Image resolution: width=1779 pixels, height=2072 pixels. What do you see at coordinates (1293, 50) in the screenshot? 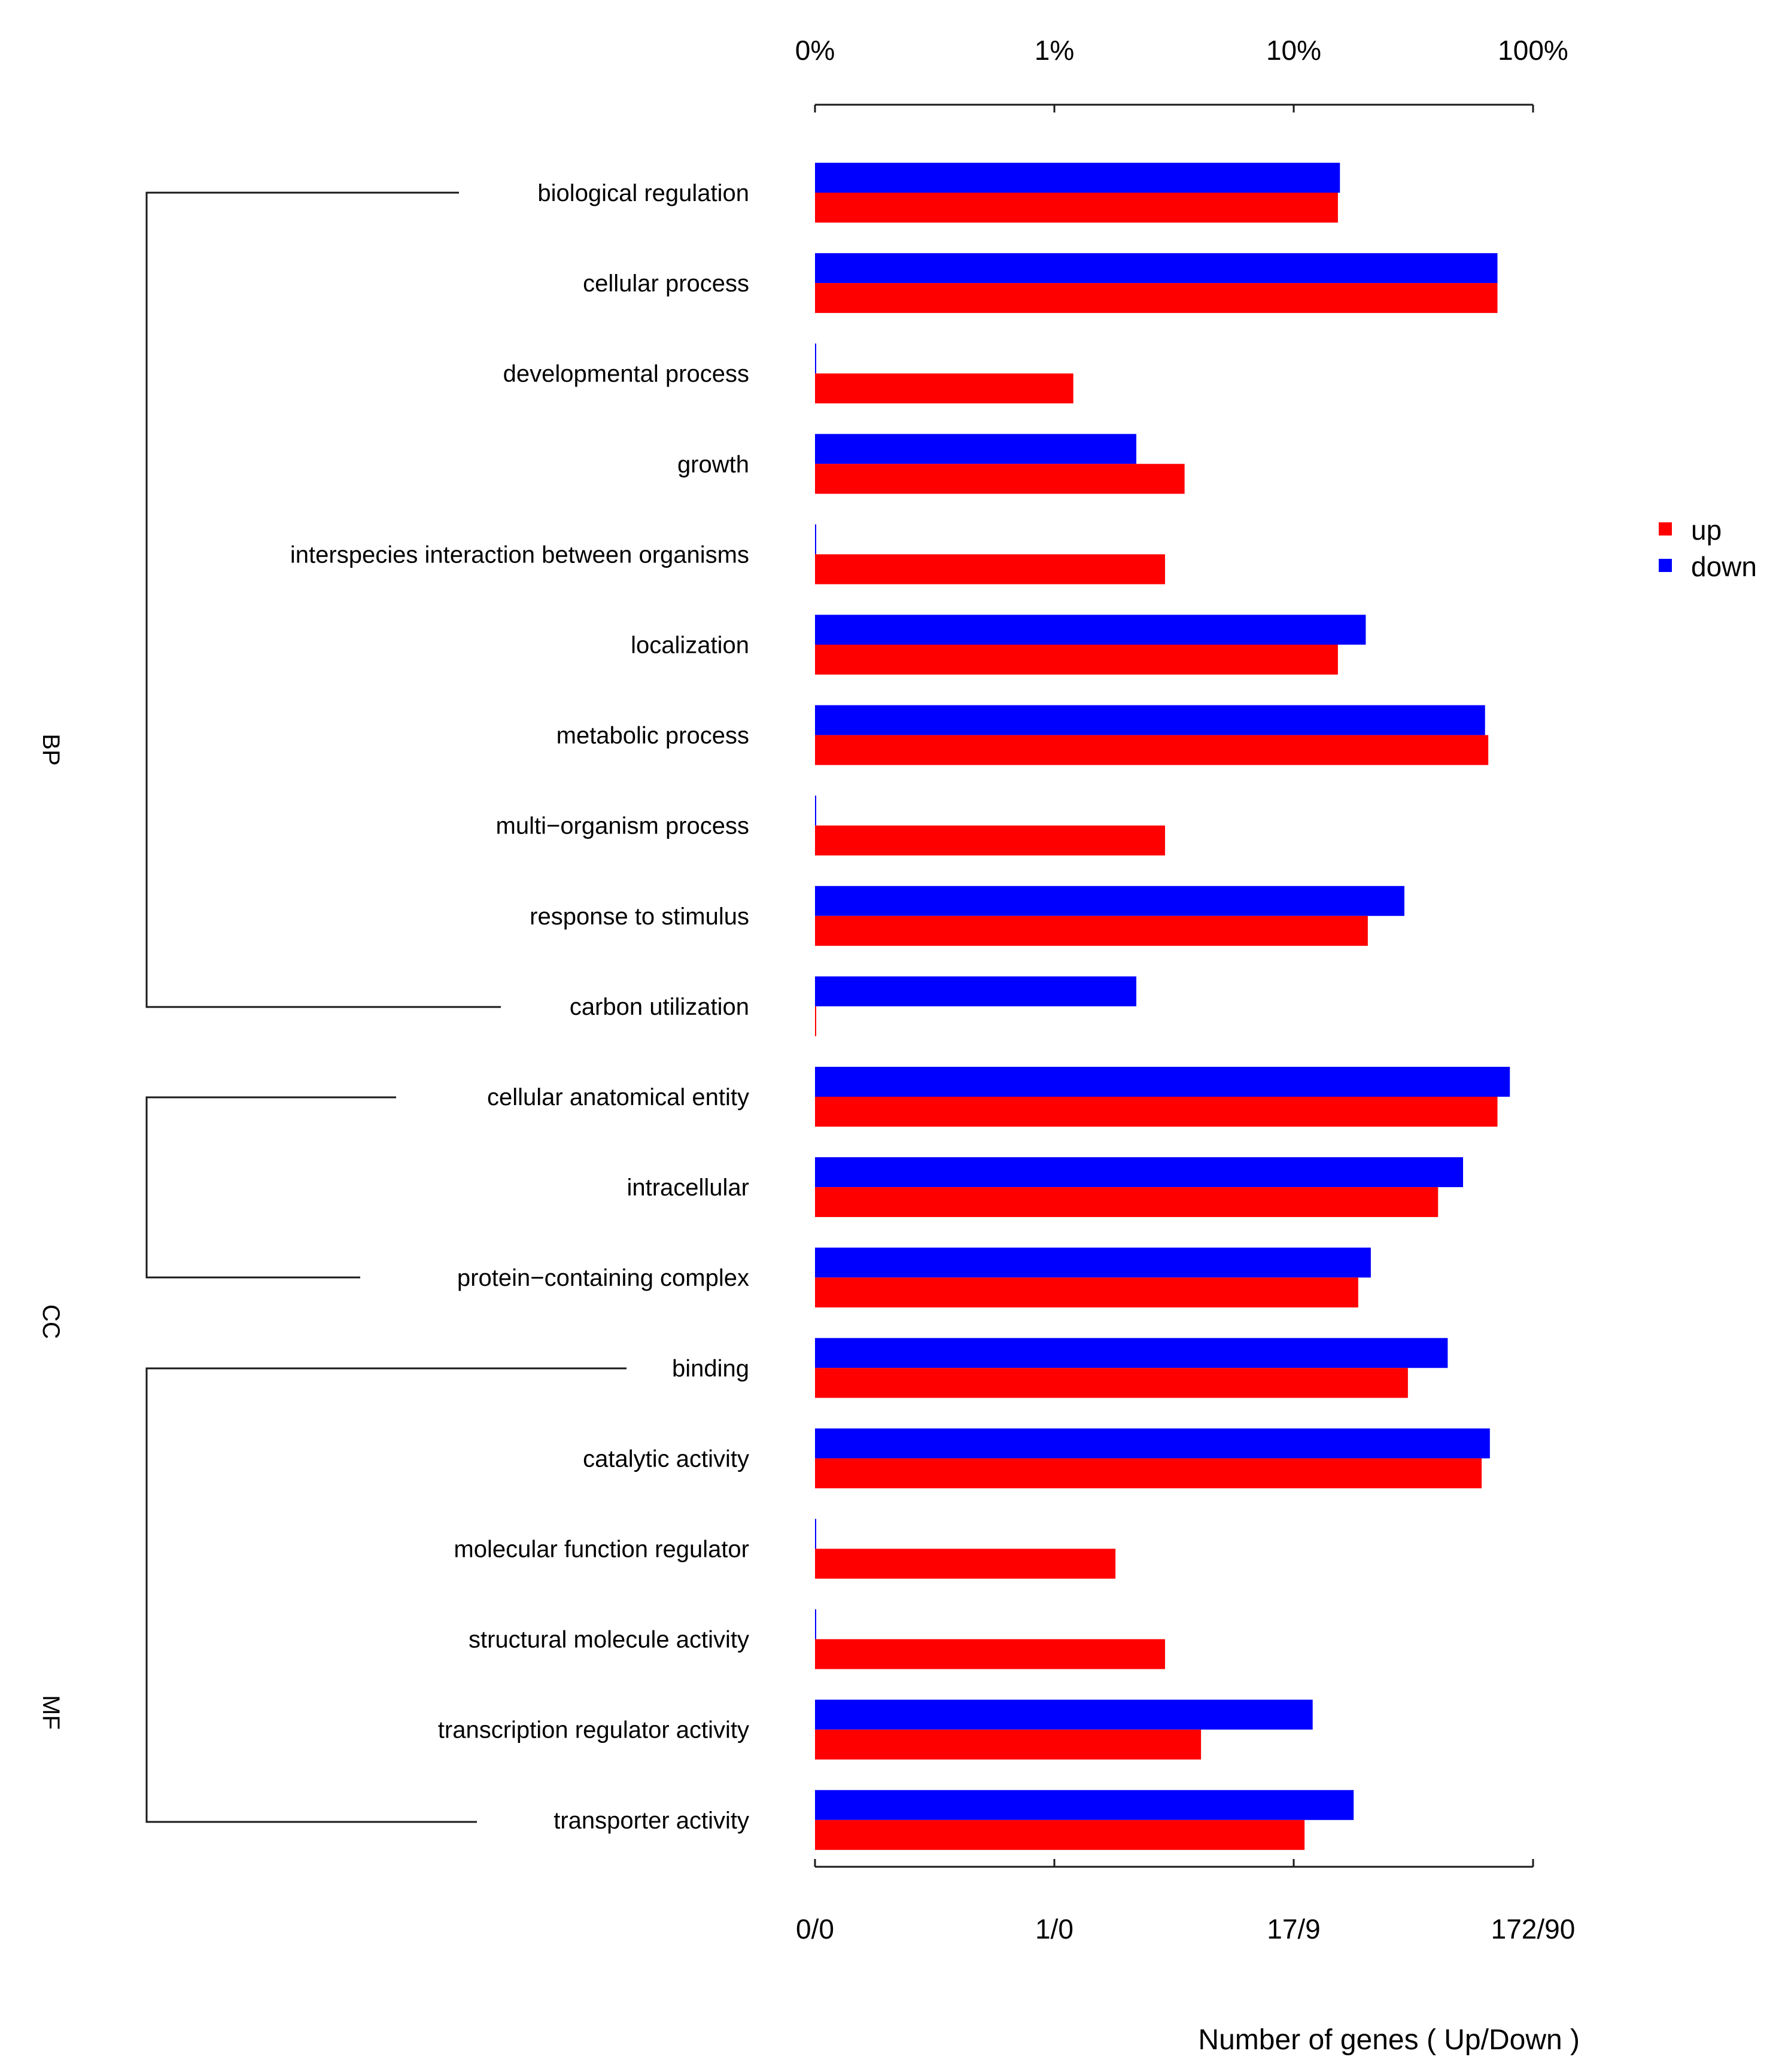
I see `top-tick-label: 10%` at bounding box center [1293, 50].